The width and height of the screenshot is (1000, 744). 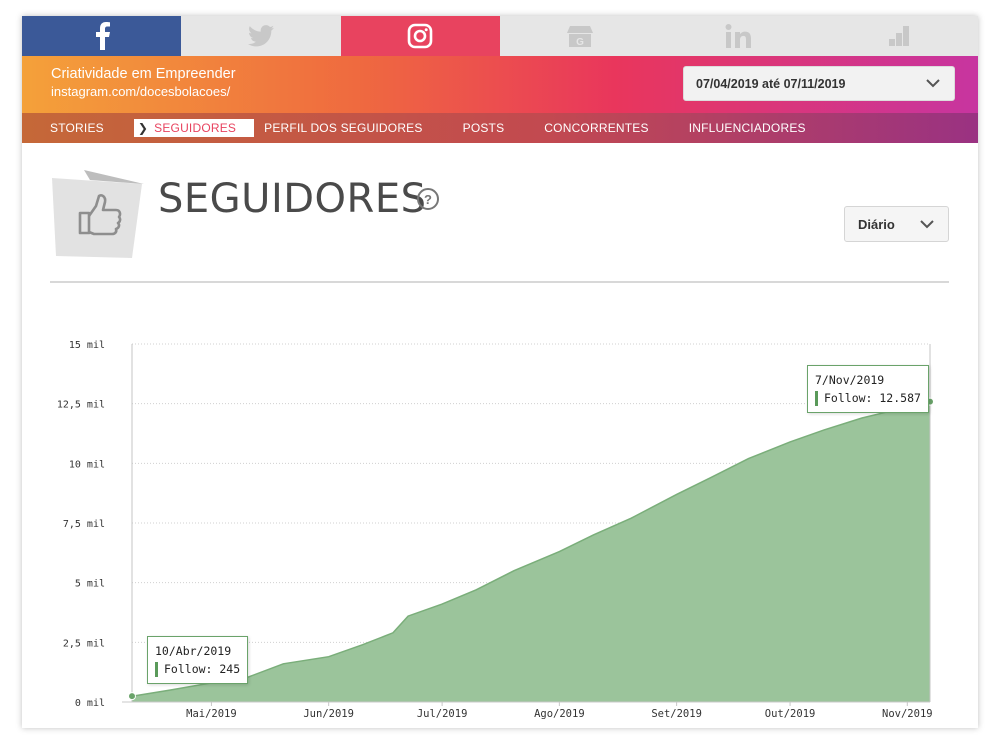 What do you see at coordinates (442, 714) in the screenshot?
I see `x-tick-label: Jul/2019` at bounding box center [442, 714].